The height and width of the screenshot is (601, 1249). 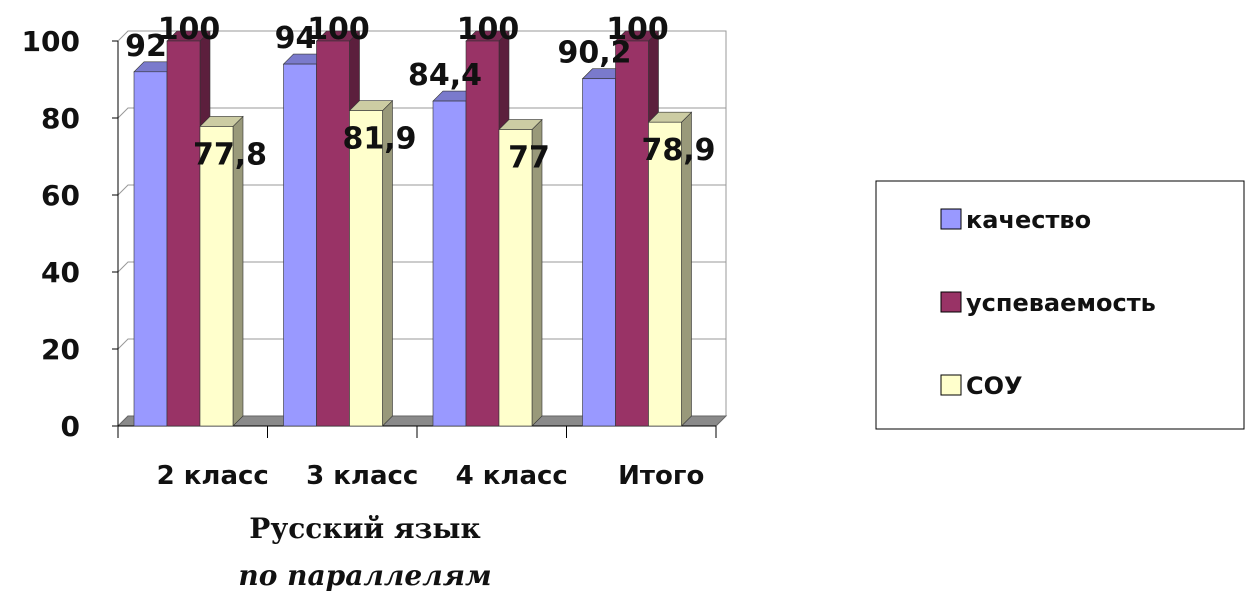 What do you see at coordinates (661, 476) in the screenshot?
I see `x-tick-label: Итого` at bounding box center [661, 476].